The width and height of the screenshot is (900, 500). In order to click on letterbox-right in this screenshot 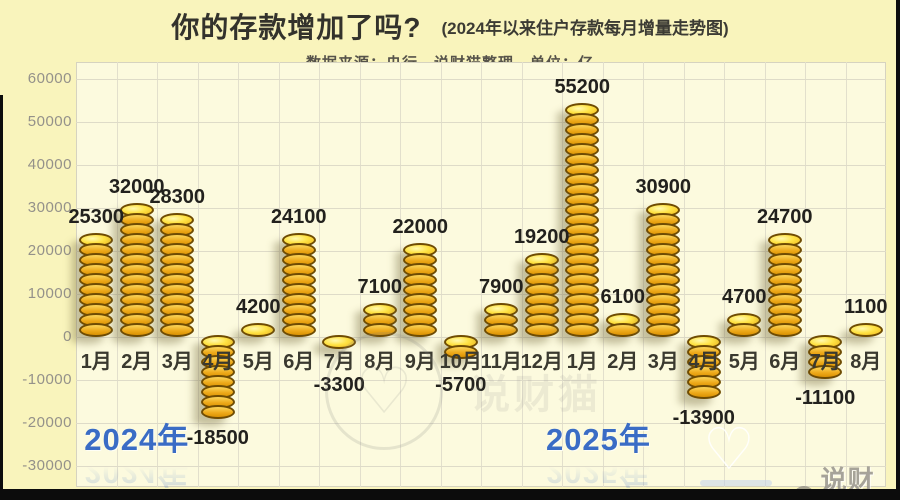, I will do `click(898, 250)`.